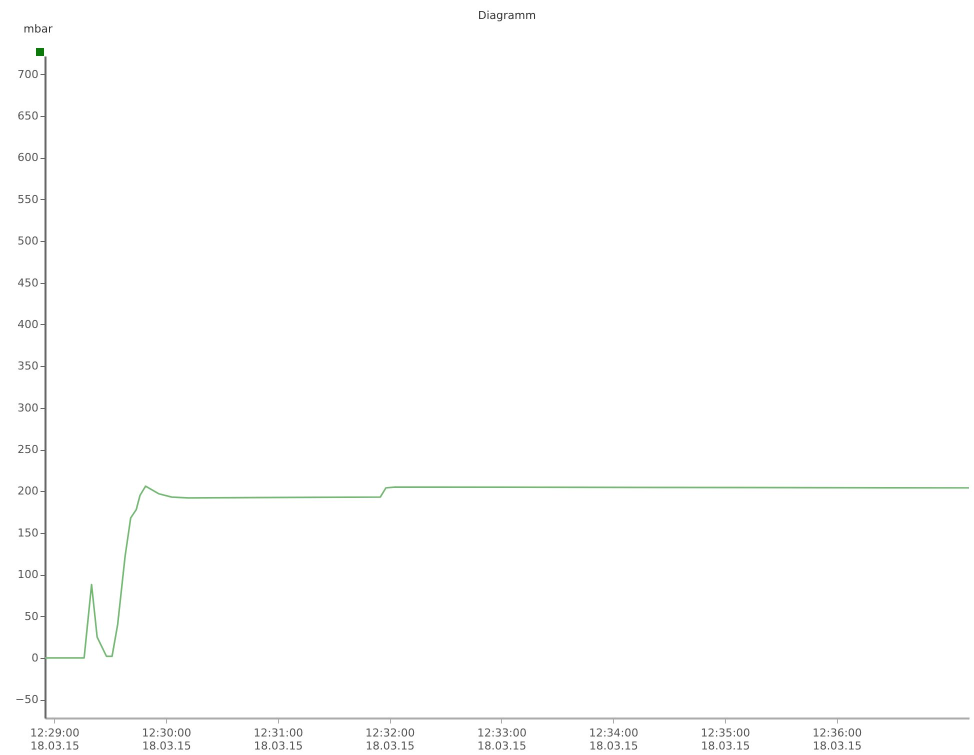 The width and height of the screenshot is (974, 755). Describe the element at coordinates (28, 407) in the screenshot. I see `y-tick-label: 300` at that location.